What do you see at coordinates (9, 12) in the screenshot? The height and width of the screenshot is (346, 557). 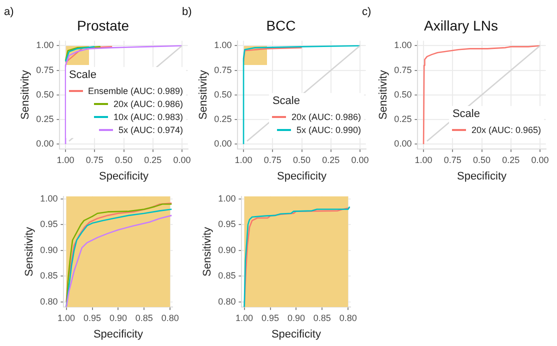 I see `text: a)` at bounding box center [9, 12].